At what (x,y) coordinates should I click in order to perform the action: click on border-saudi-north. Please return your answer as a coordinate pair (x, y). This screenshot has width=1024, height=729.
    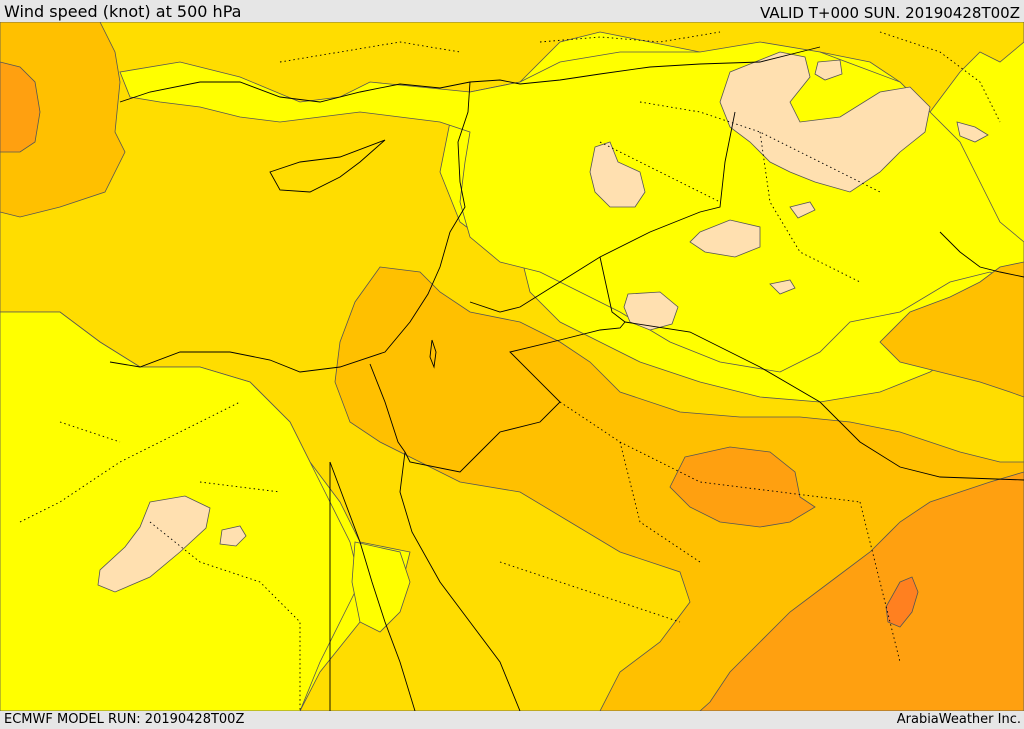
    Looking at the image, I should click on (824, 401).